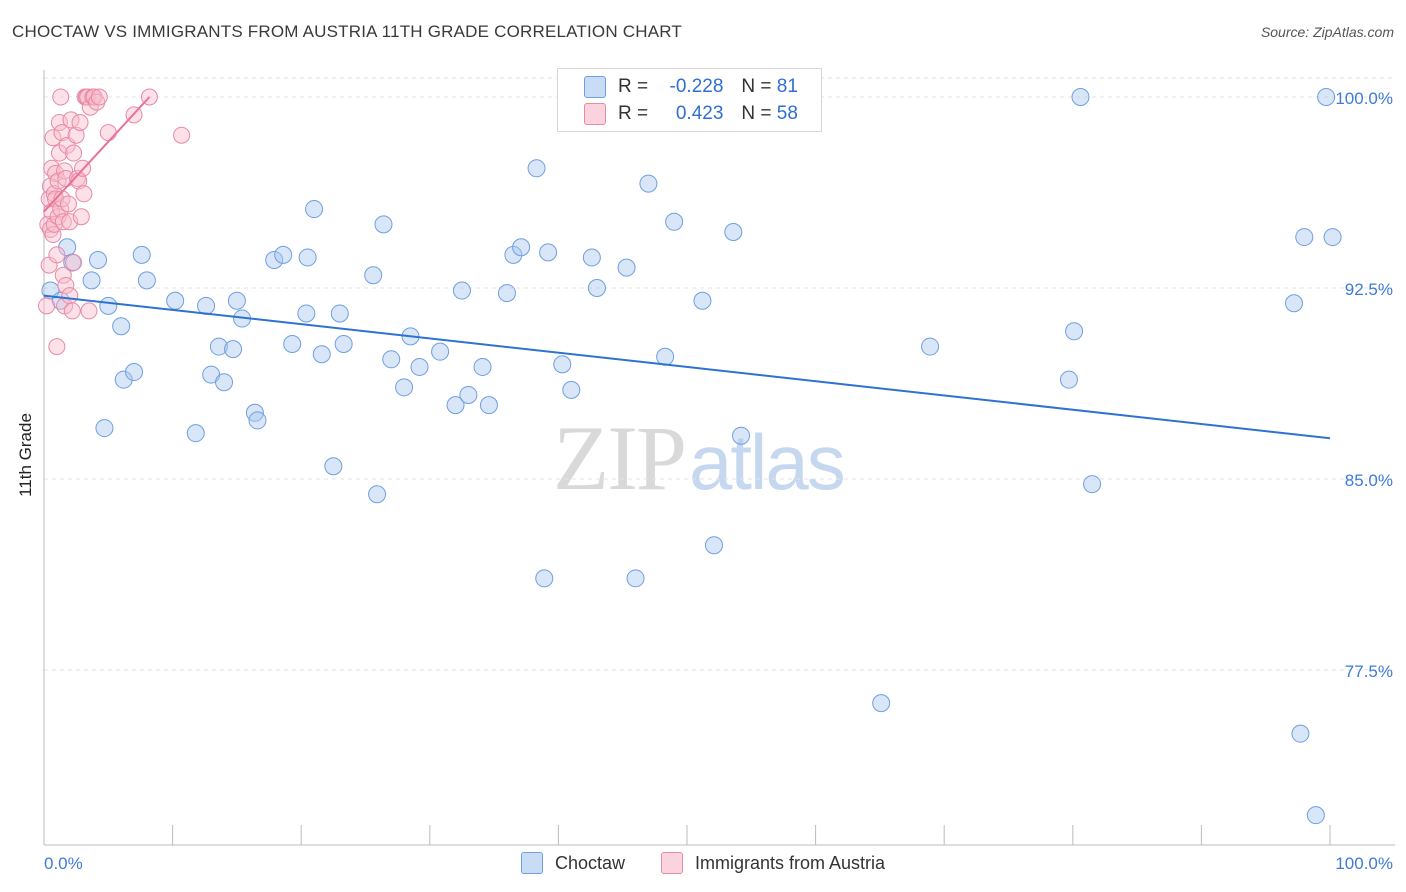 This screenshot has height=892, width=1406. I want to click on legend-r-value: -0.228, so click(696, 86).